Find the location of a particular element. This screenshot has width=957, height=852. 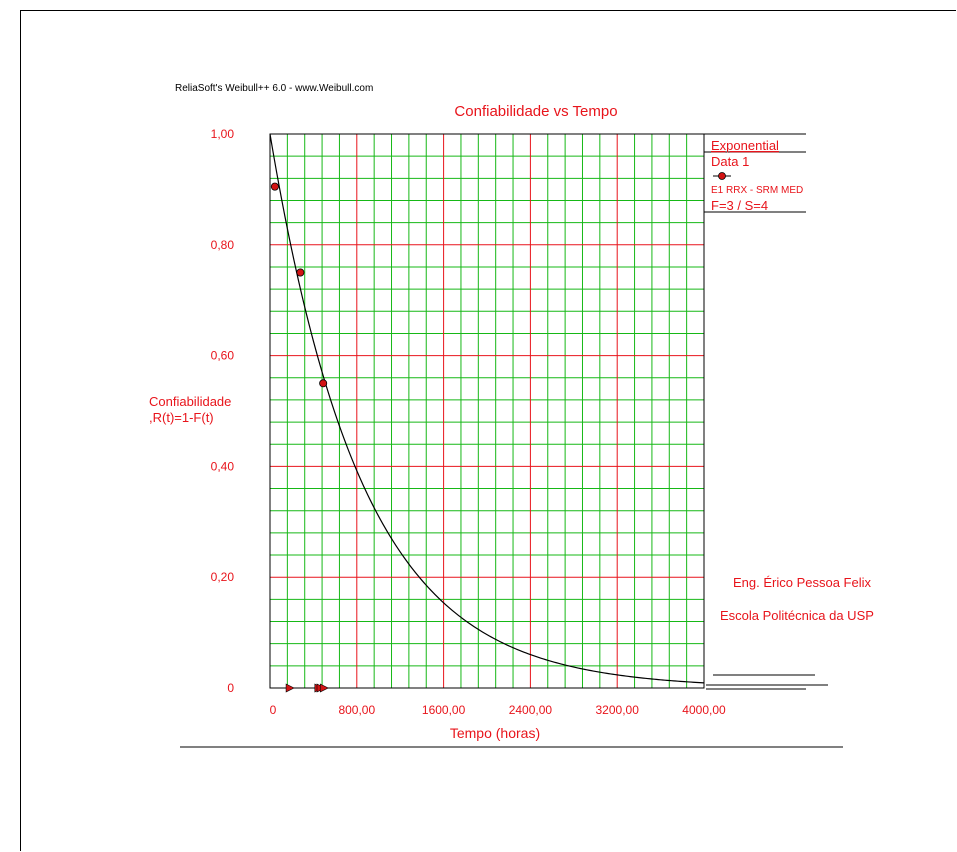

x-tick-label: 2400,00 is located at coordinates (531, 710).